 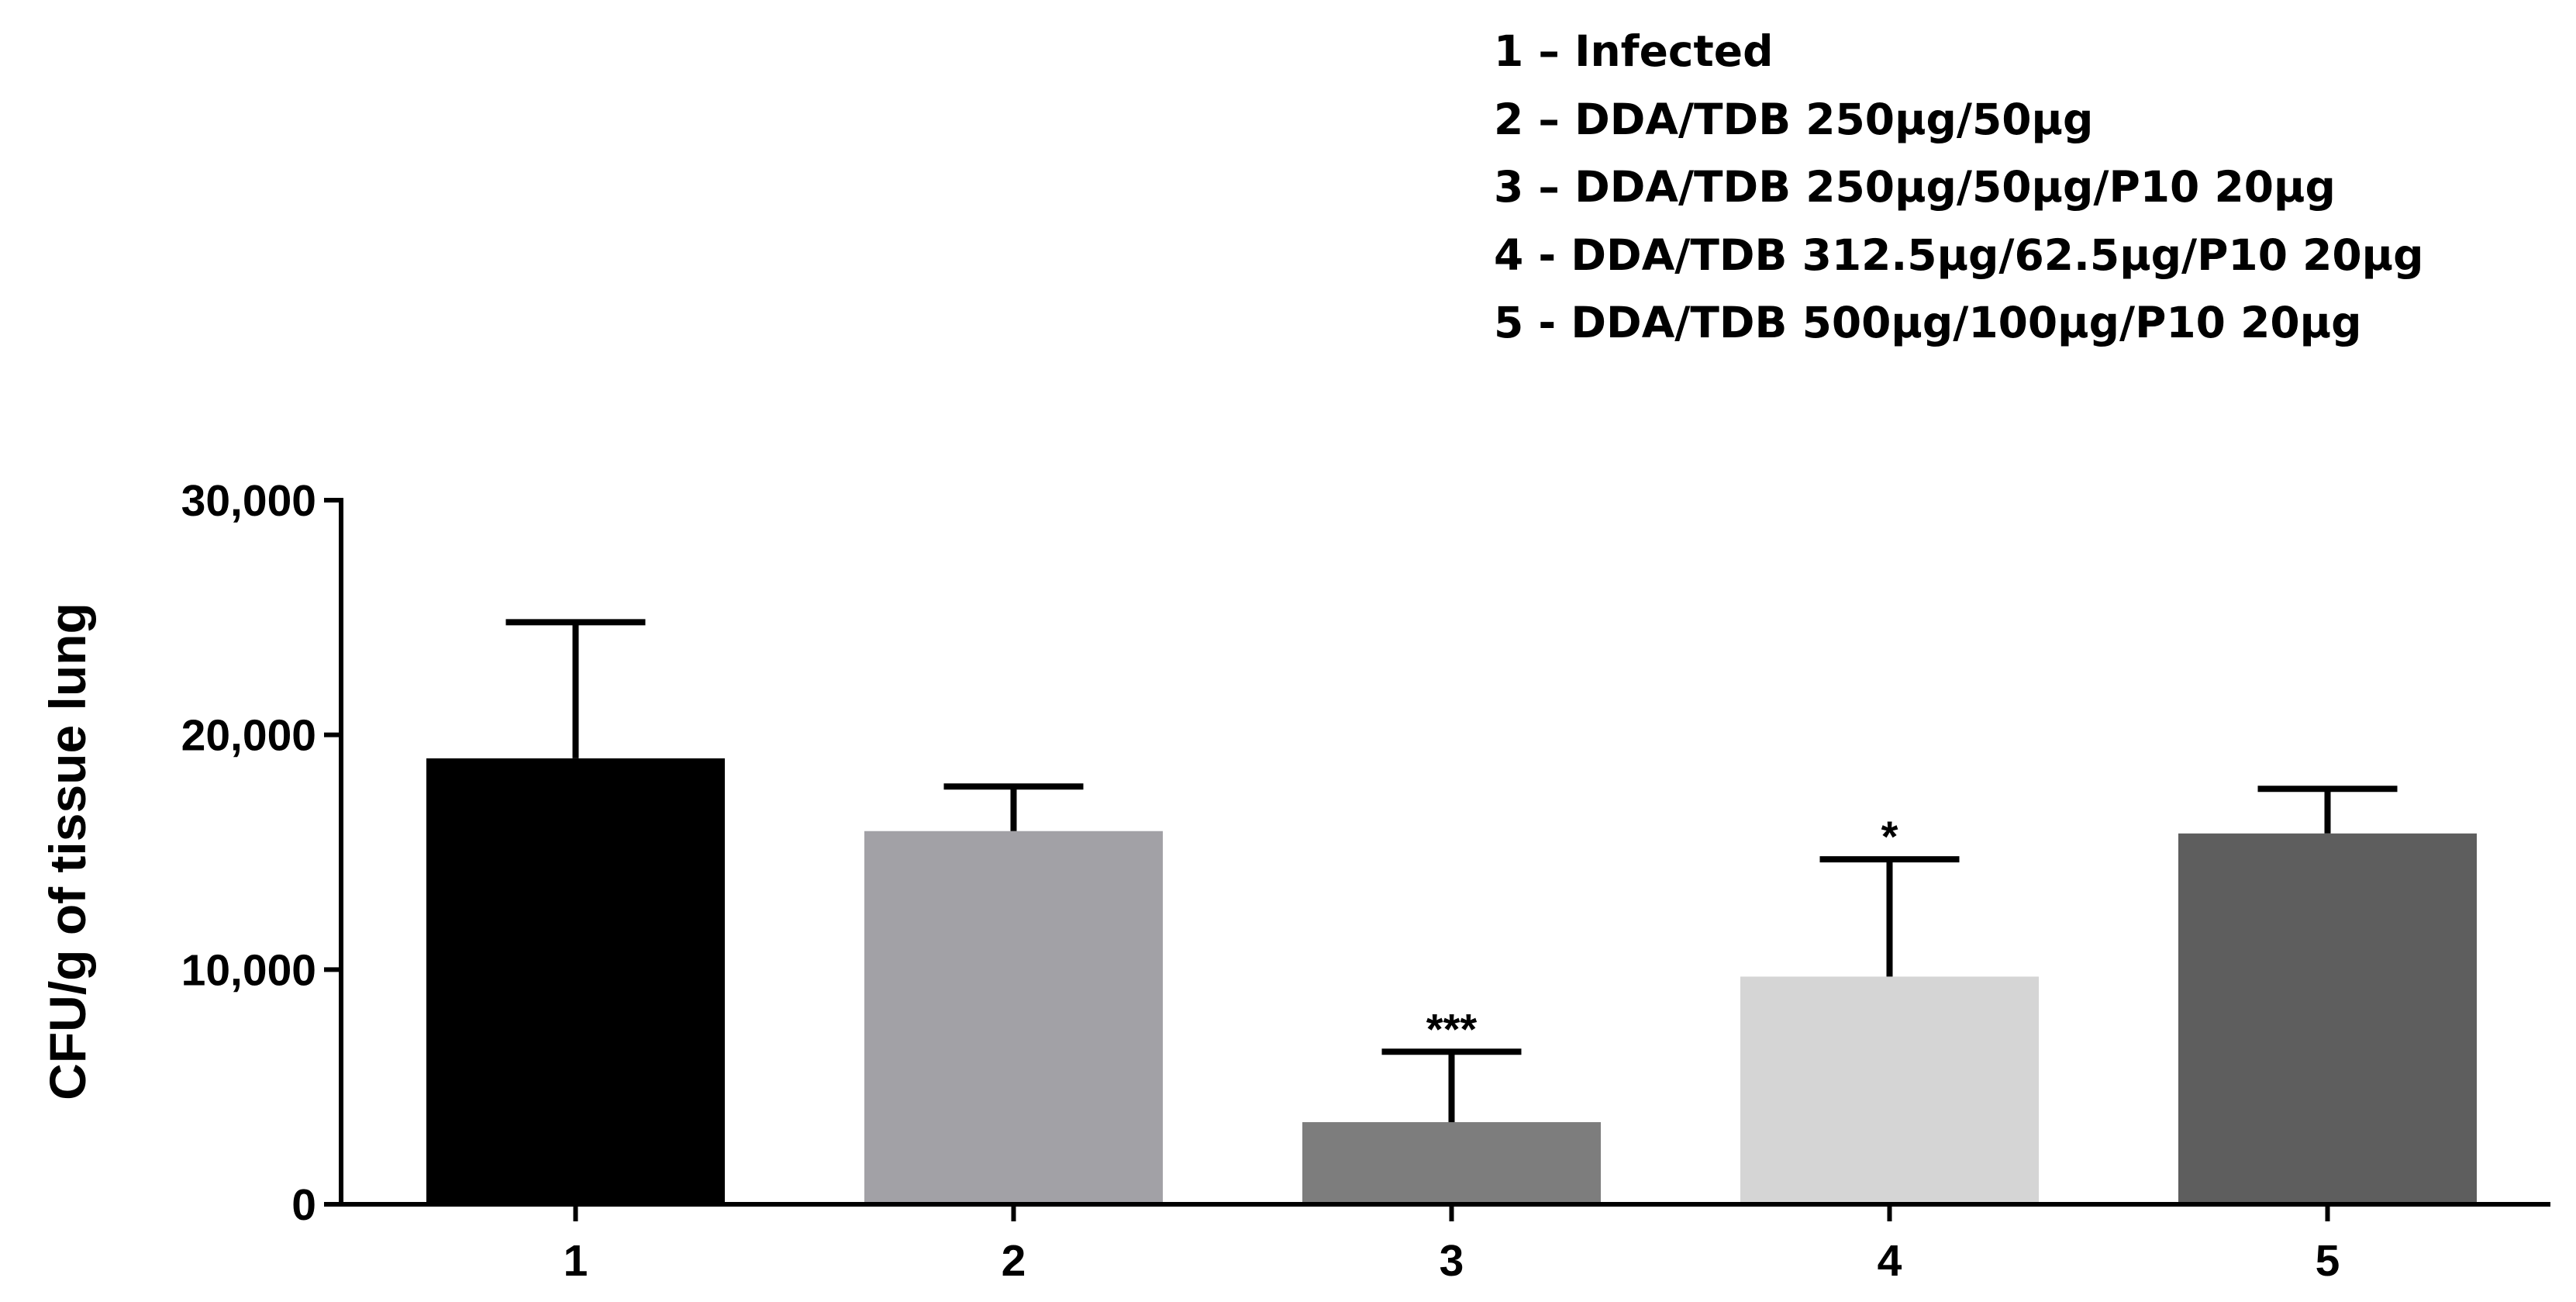 What do you see at coordinates (303, 1205) in the screenshot?
I see `y-tick-label-0: 0` at bounding box center [303, 1205].